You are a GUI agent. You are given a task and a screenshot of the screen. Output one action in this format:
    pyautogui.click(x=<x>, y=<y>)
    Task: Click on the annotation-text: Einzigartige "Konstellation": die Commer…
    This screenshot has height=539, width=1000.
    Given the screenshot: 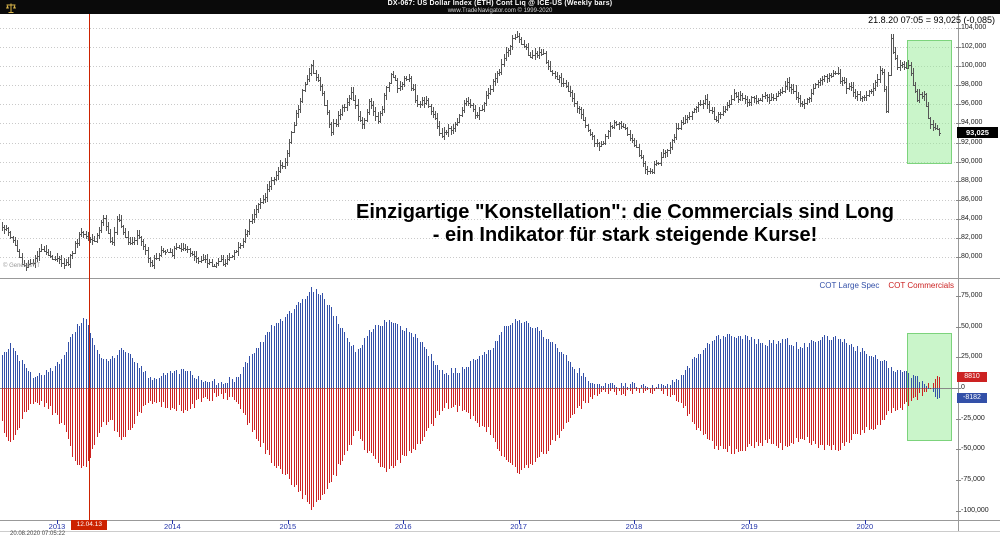 What is the action you would take?
    pyautogui.click(x=625, y=224)
    